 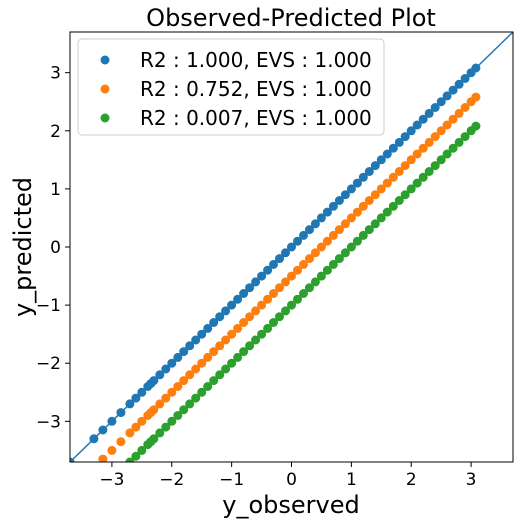 What do you see at coordinates (55, 190) in the screenshot?
I see `y-tick-label: 1` at bounding box center [55, 190].